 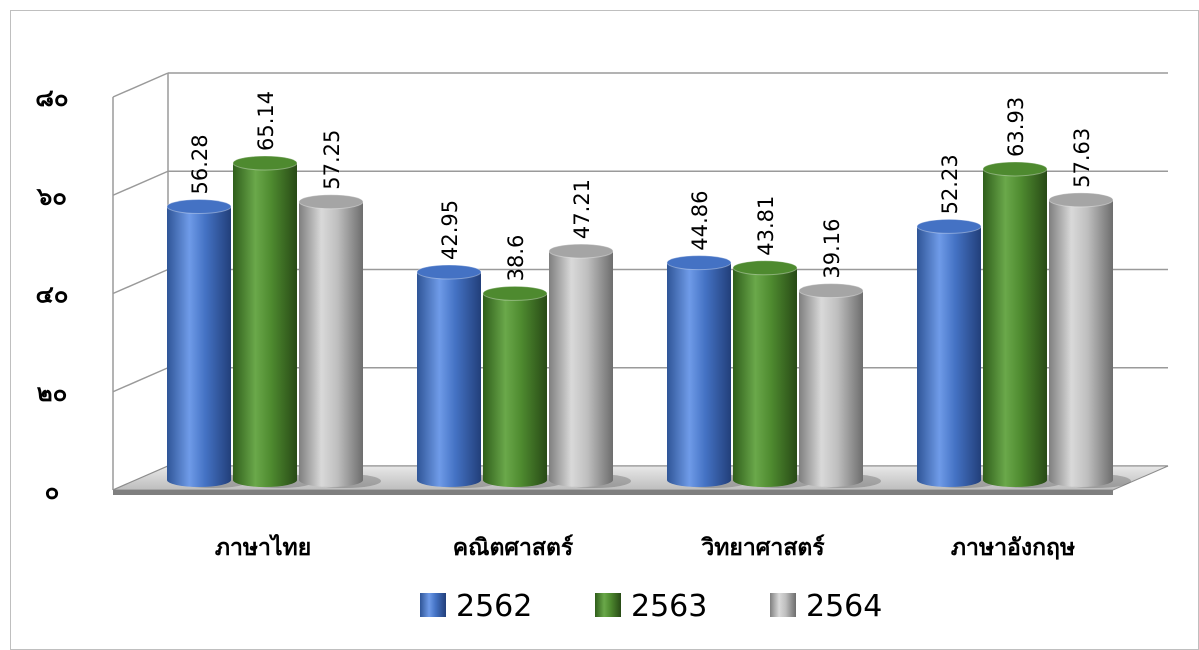 I want to click on legend-label-2562: 2562, so click(x=494, y=606).